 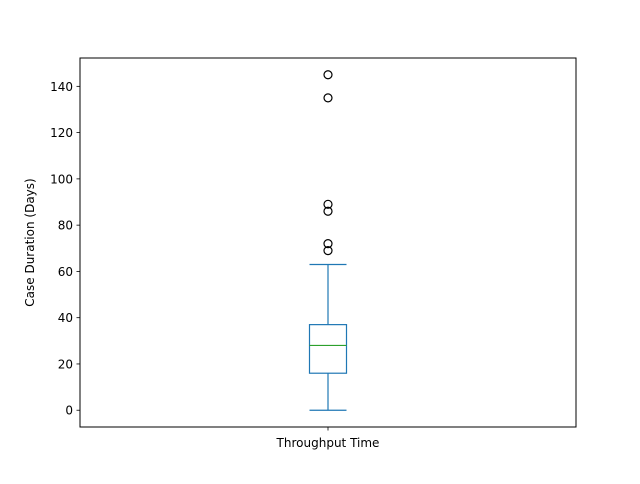 I want to click on x-axis-ticks: Throughput Time, so click(x=328, y=438).